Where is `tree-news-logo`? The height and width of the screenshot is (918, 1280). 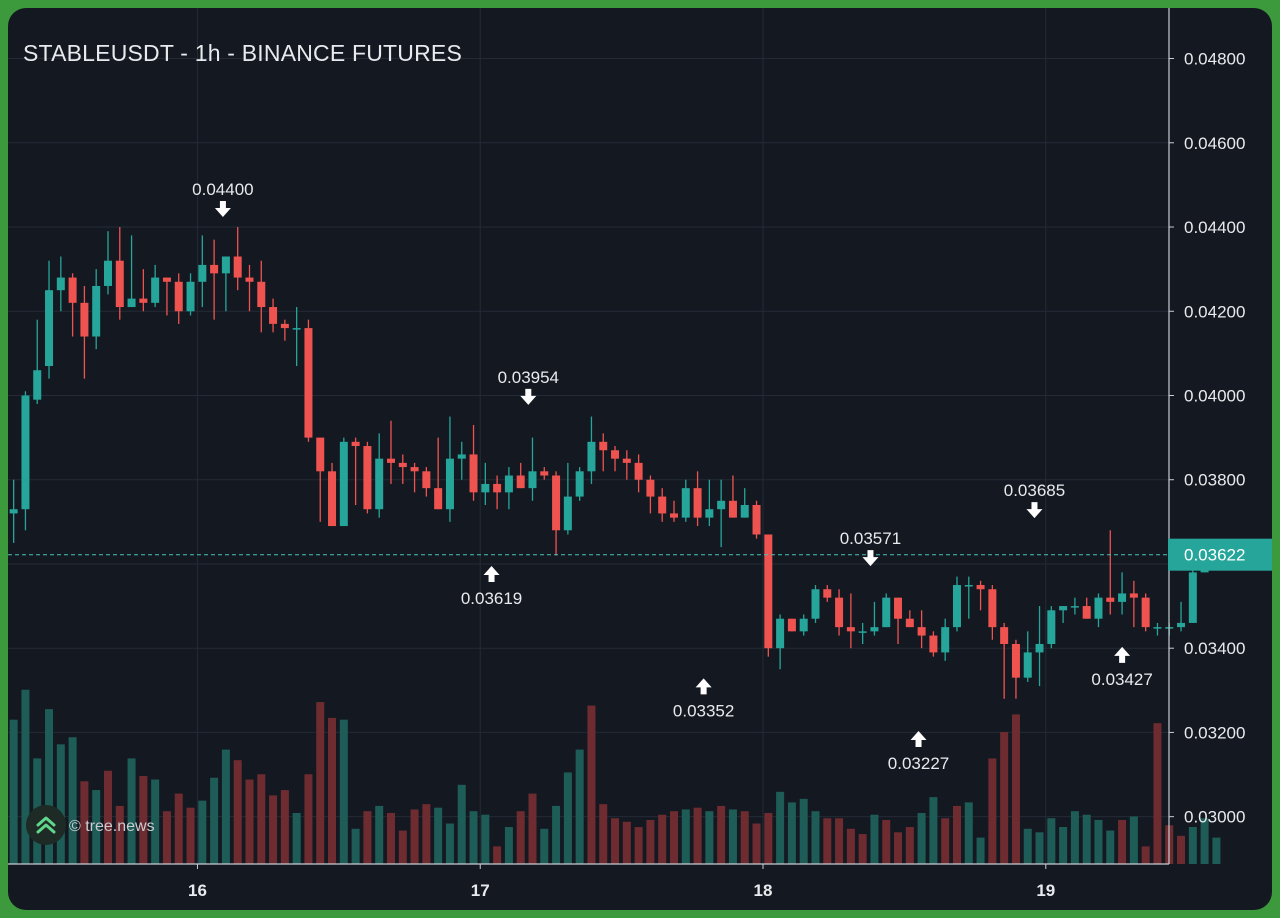
tree-news-logo is located at coordinates (46, 825).